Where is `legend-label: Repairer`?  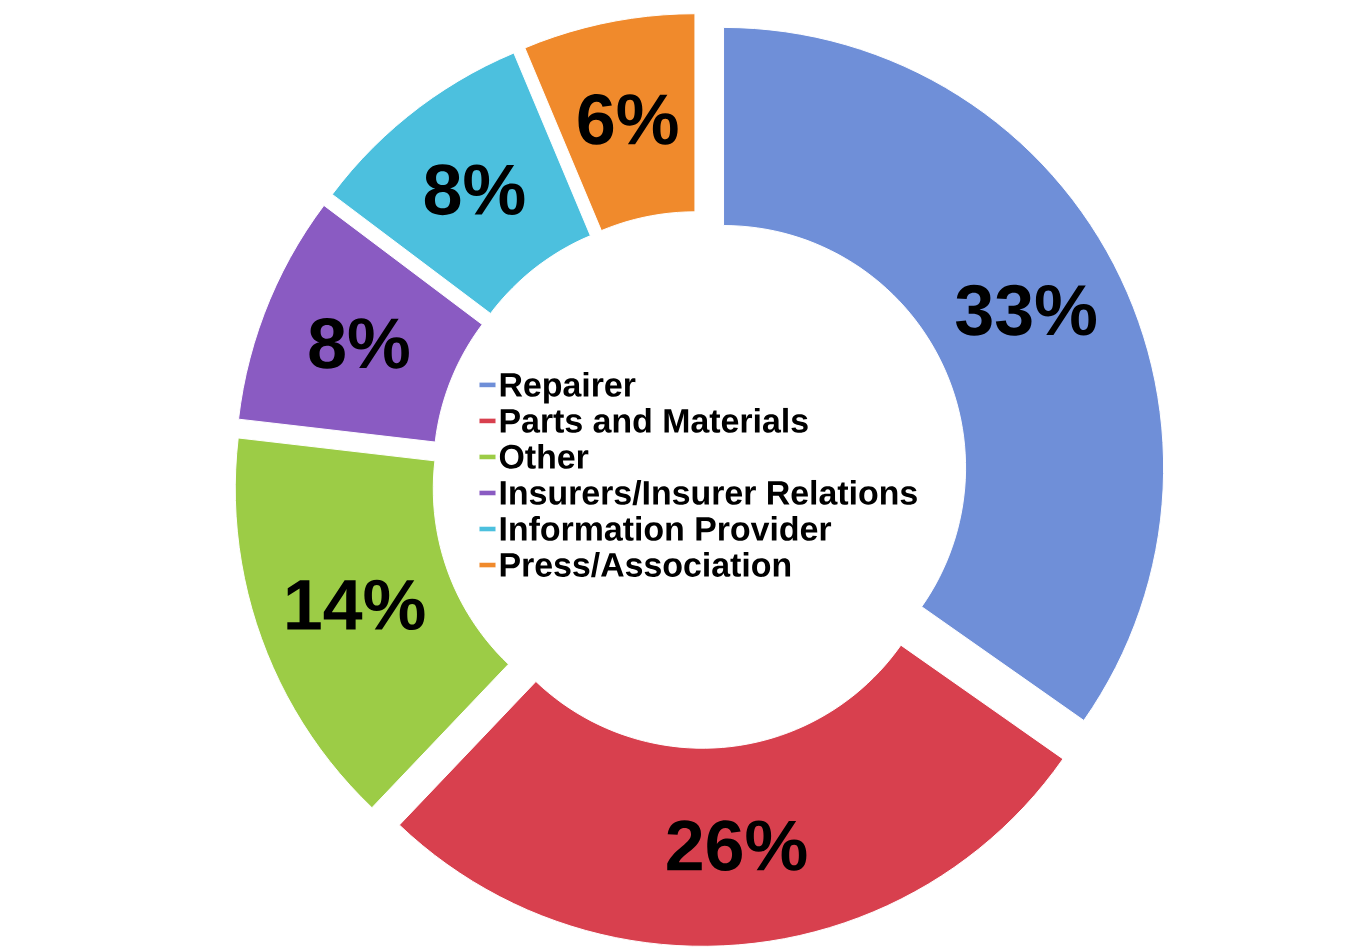
legend-label: Repairer is located at coordinates (568, 387).